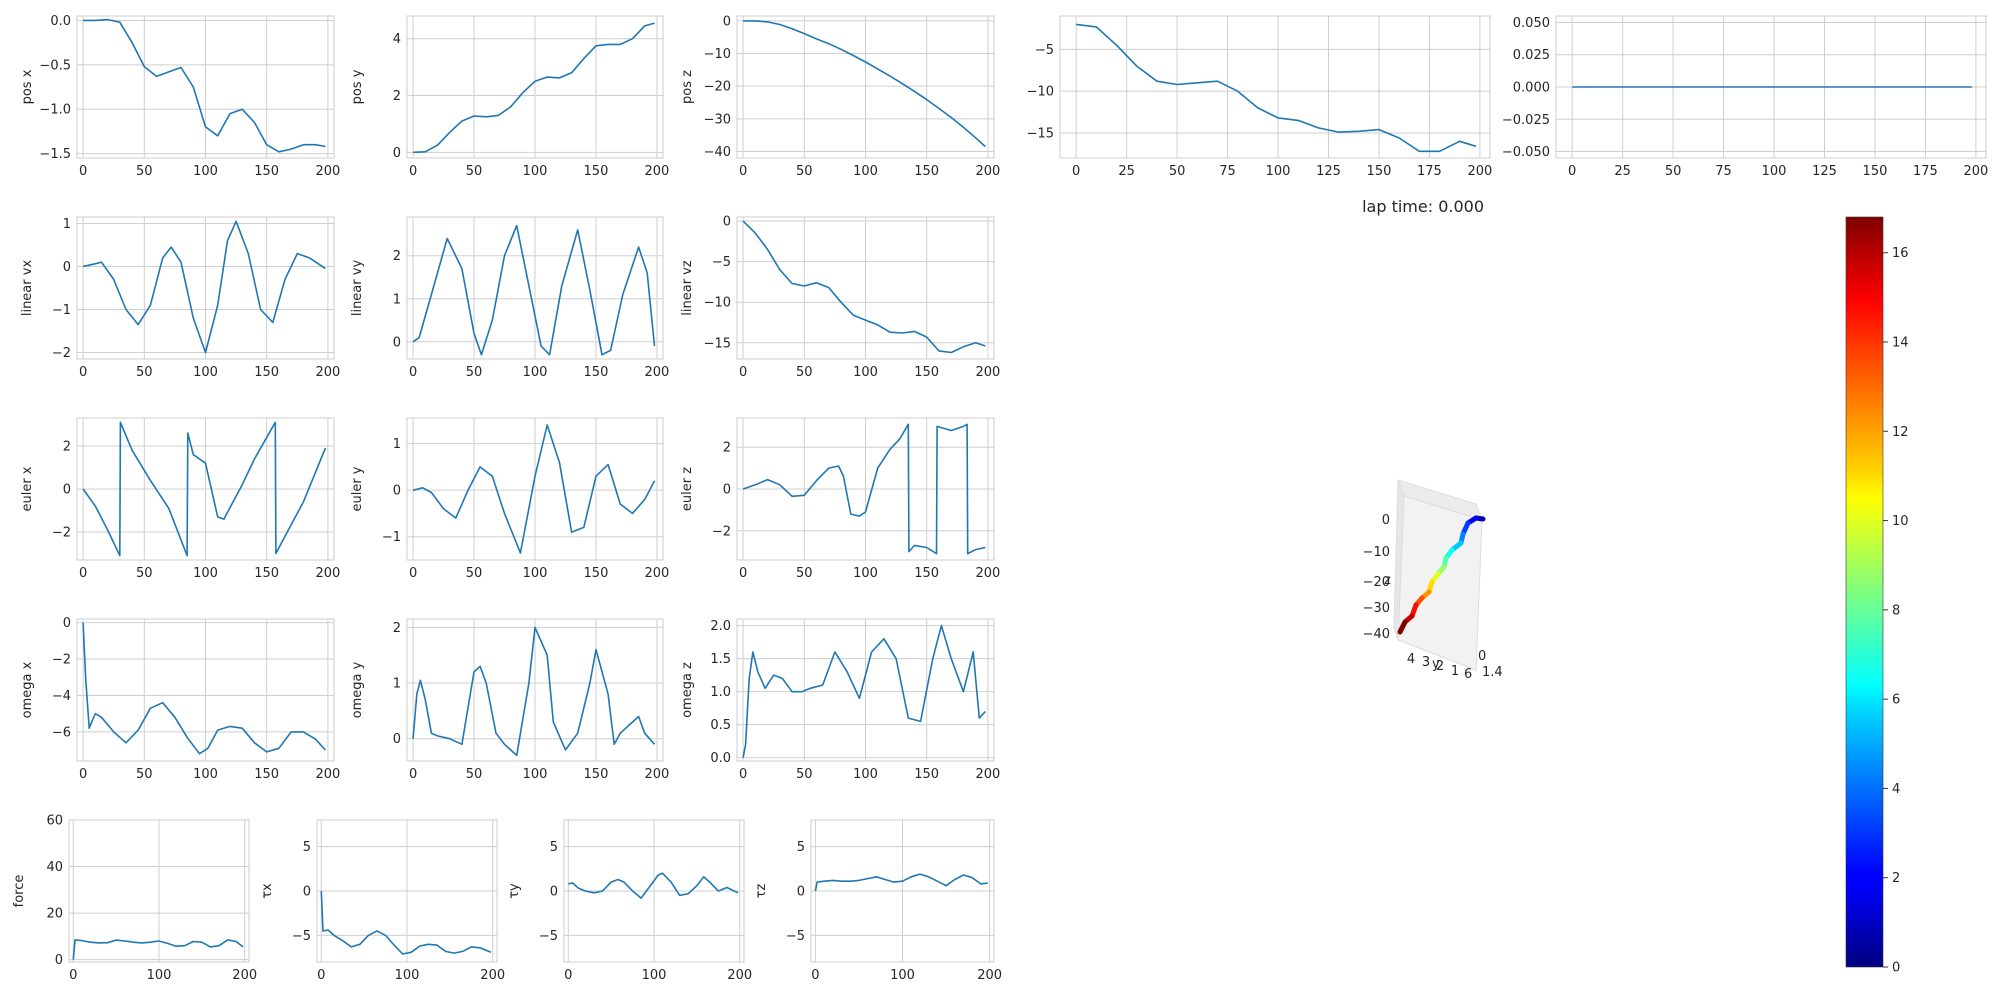 This screenshot has width=2000, height=1000. I want to click on subplot-pos-y: 0 50 100 150 200 0 2 4 pos y, so click(509, 97).